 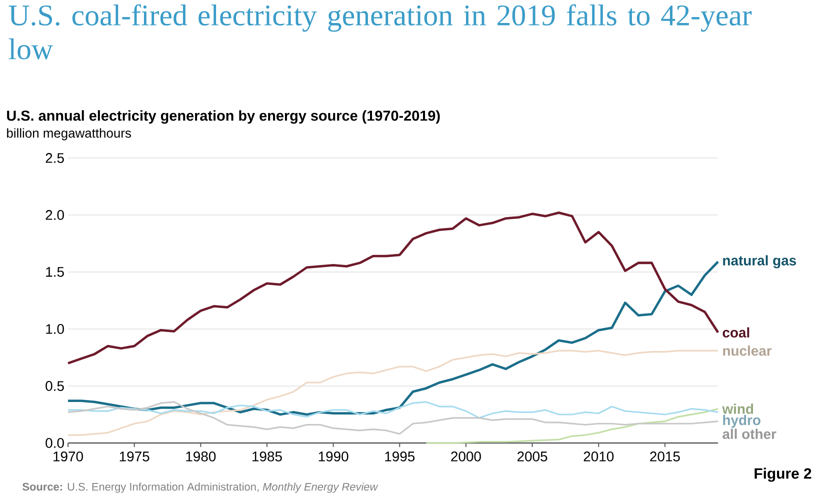 I want to click on series-label: all other, so click(x=749, y=434).